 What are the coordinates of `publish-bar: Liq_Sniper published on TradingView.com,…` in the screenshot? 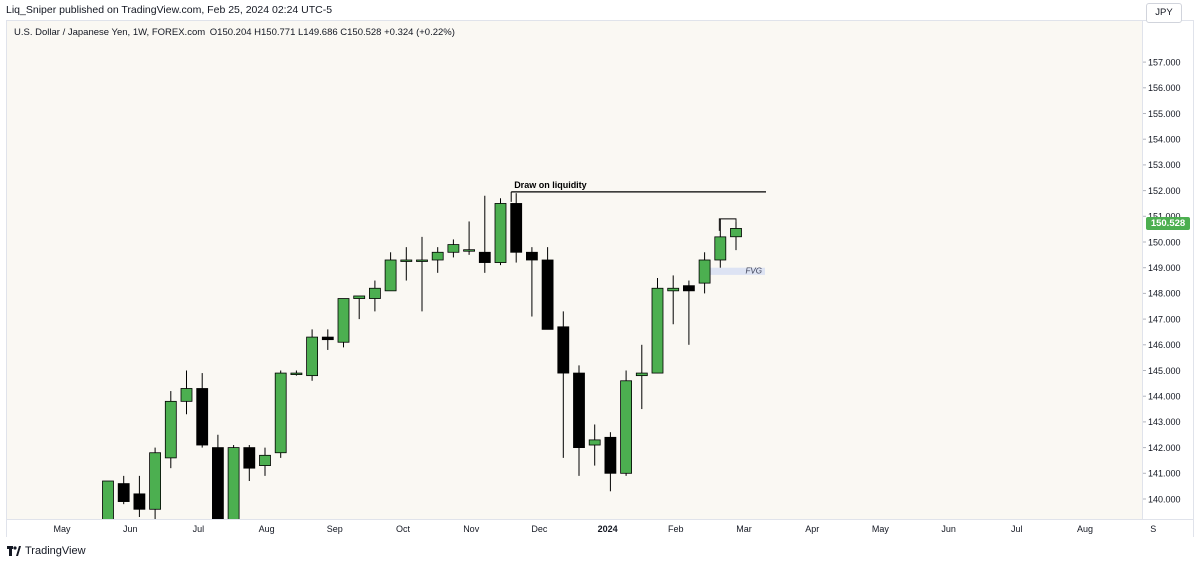 It's located at (600, 10).